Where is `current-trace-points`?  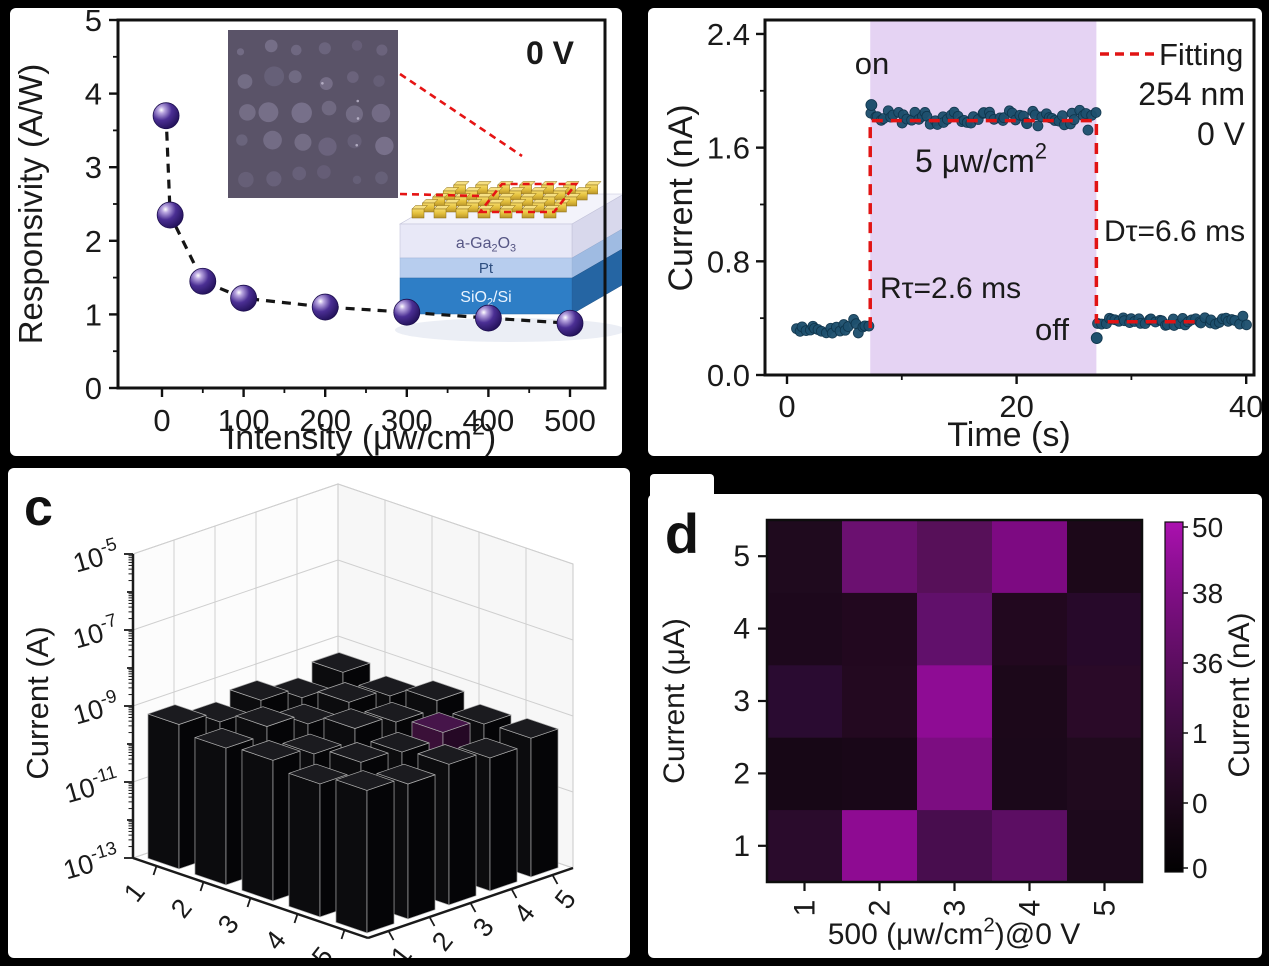
current-trace-points is located at coordinates (1021, 221).